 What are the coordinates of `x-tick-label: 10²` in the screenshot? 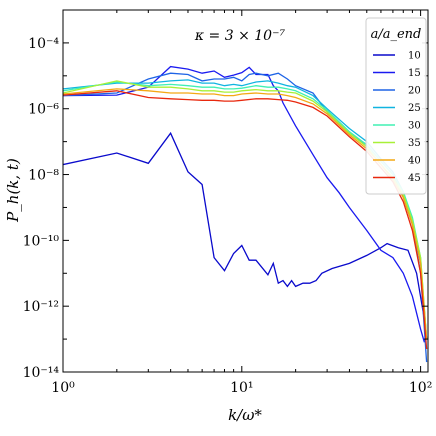 It's located at (420, 388).